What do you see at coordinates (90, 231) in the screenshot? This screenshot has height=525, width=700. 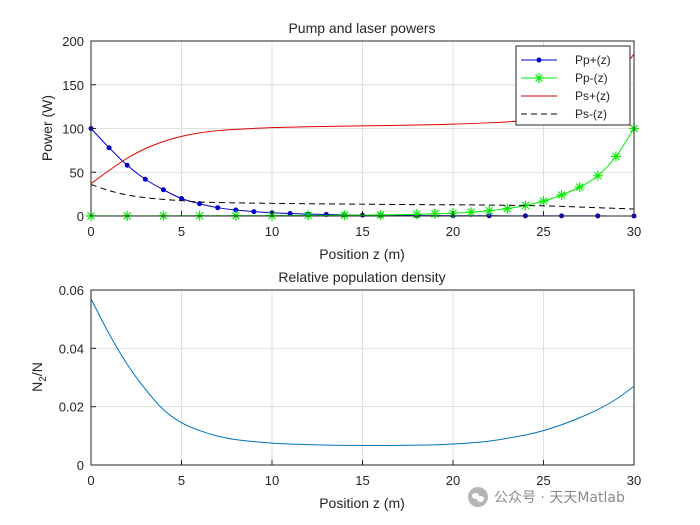 I see `power-x-tick-label: 0` at bounding box center [90, 231].